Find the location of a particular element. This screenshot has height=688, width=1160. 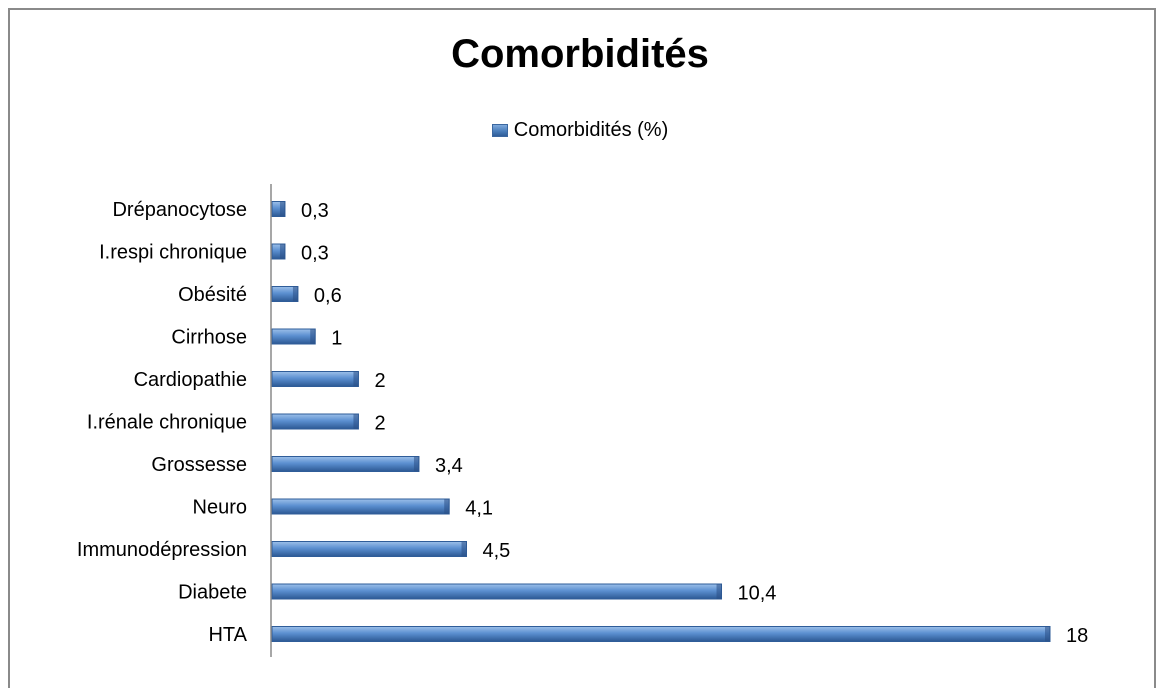

bar-cirrhose is located at coordinates (293, 336).